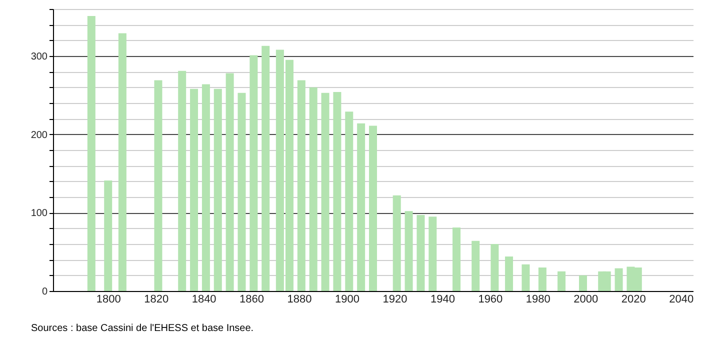 This screenshot has height=340, width=710. Describe the element at coordinates (108, 300) in the screenshot. I see `x-tick-label: 1800` at that location.